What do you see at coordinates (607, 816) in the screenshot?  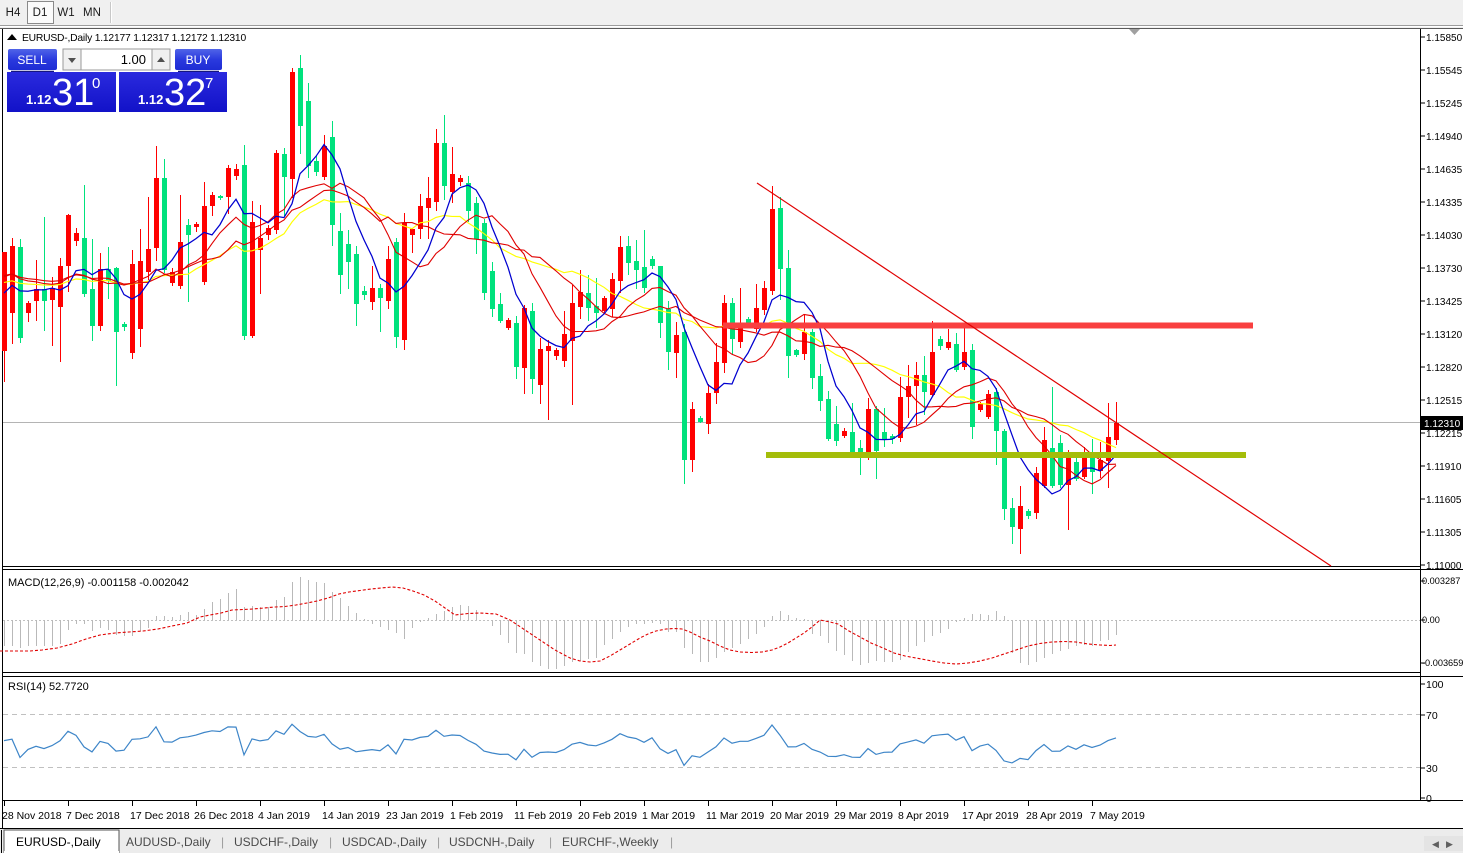 I see `svg-text: 20 Feb 2019` at bounding box center [607, 816].